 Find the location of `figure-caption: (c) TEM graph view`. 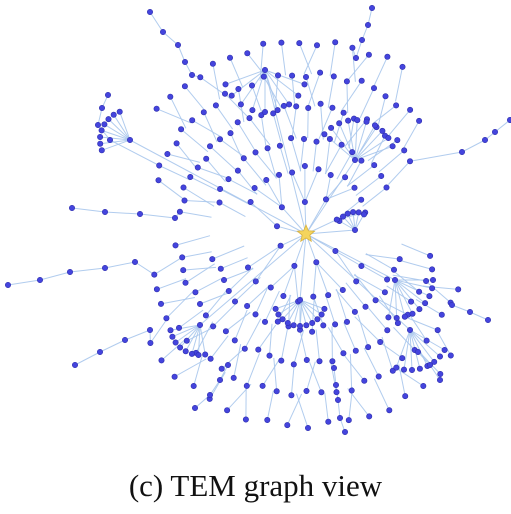

figure-caption: (c) TEM graph view is located at coordinates (255, 486).